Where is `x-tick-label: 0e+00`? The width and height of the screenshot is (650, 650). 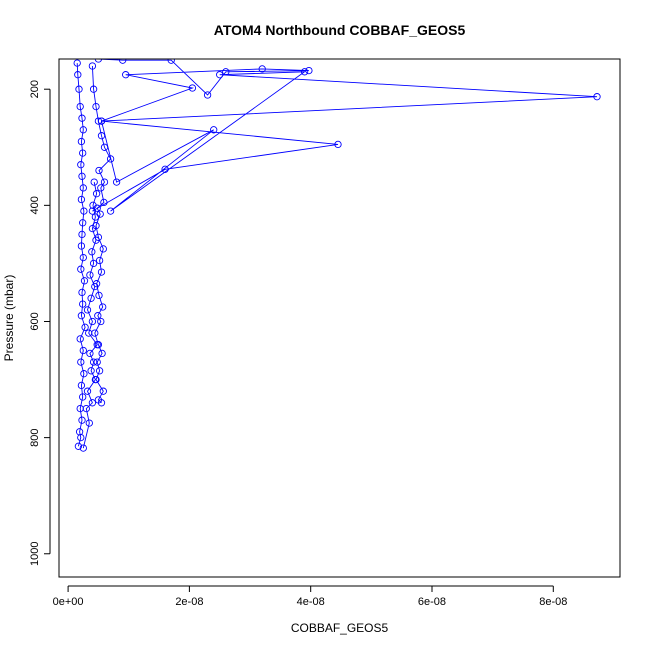
x-tick-label: 0e+00 is located at coordinates (68, 602).